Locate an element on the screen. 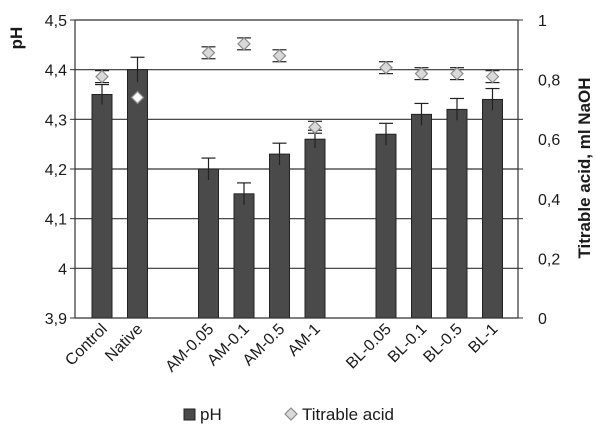 The image size is (596, 432). x-tick-label: AM-1 is located at coordinates (304, 340).